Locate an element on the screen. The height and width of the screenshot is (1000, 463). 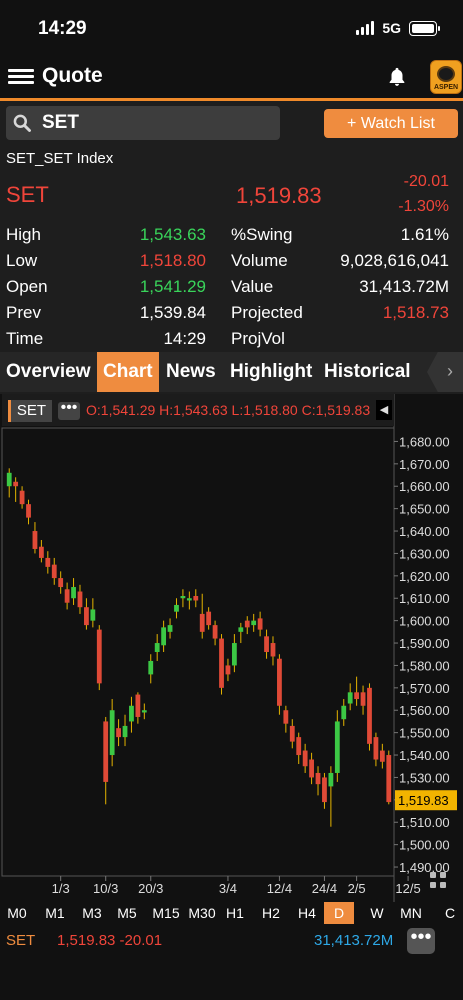
x-tick-label: 1/3 is located at coordinates (61, 888).